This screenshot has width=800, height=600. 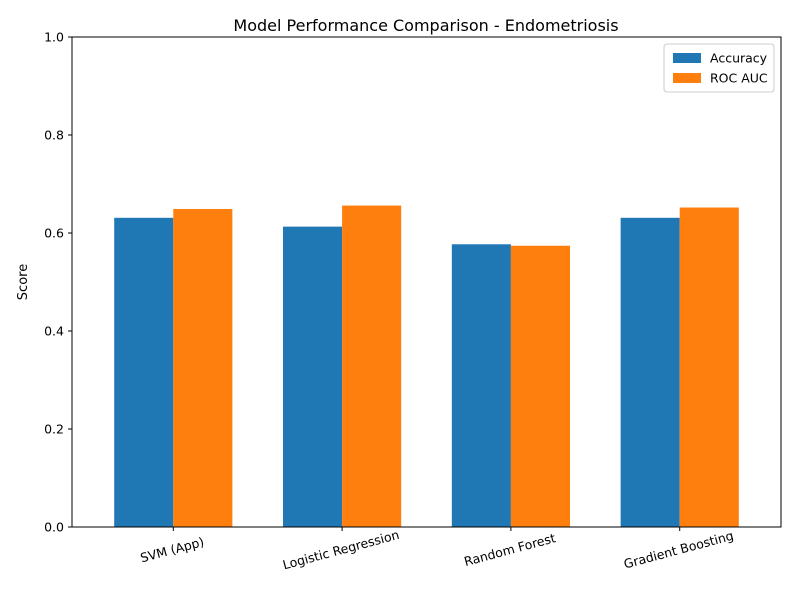 I want to click on y-tick-label: 0.8, so click(x=54, y=135).